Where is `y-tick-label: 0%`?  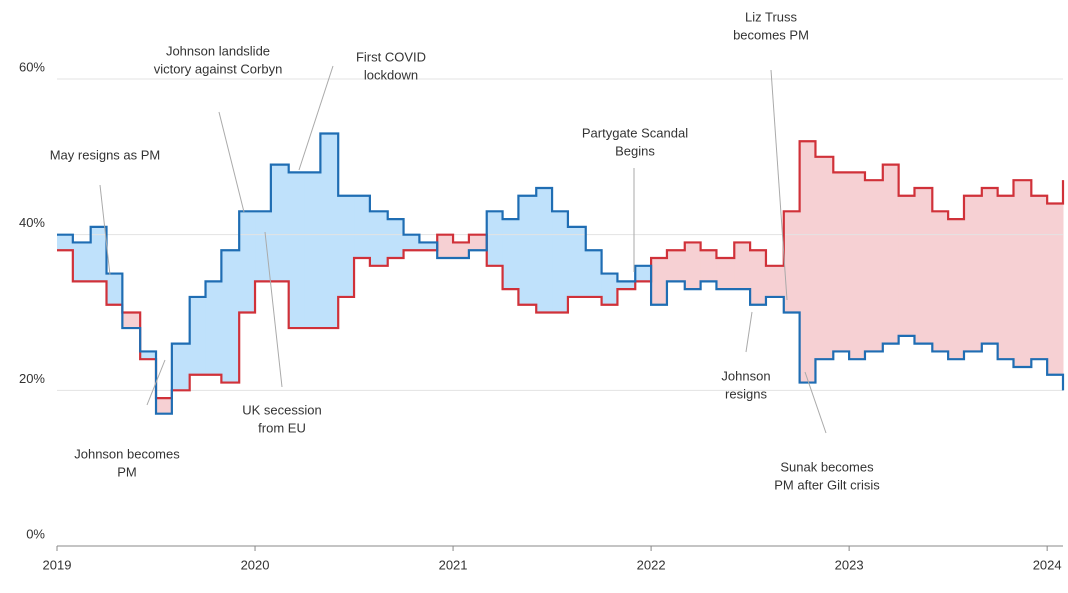 y-tick-label: 0% is located at coordinates (35, 533).